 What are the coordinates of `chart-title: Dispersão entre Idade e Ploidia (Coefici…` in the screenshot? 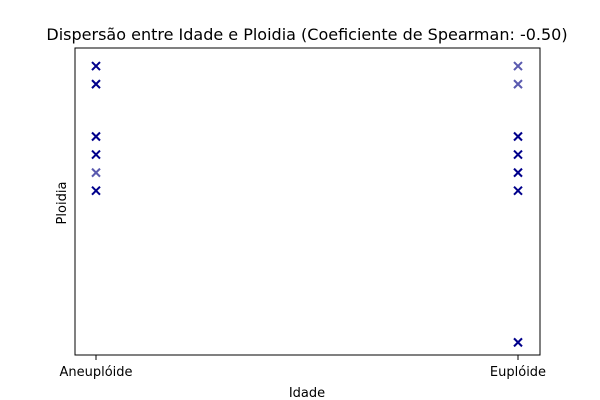 It's located at (306, 34).